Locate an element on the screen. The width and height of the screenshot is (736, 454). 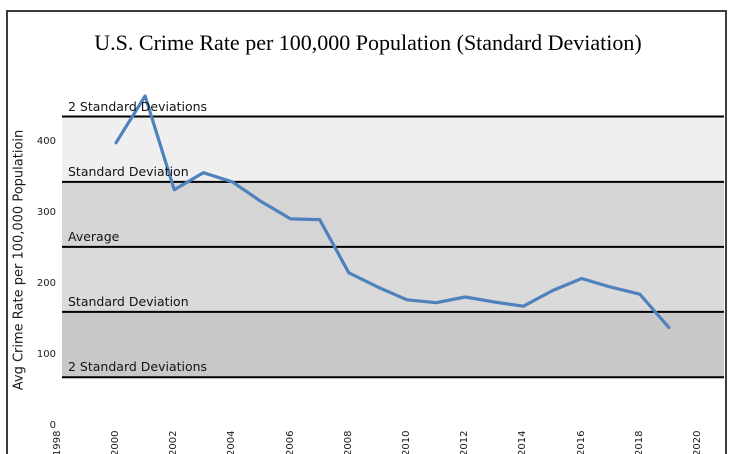
x-tick-label: 2020 is located at coordinates (697, 442).